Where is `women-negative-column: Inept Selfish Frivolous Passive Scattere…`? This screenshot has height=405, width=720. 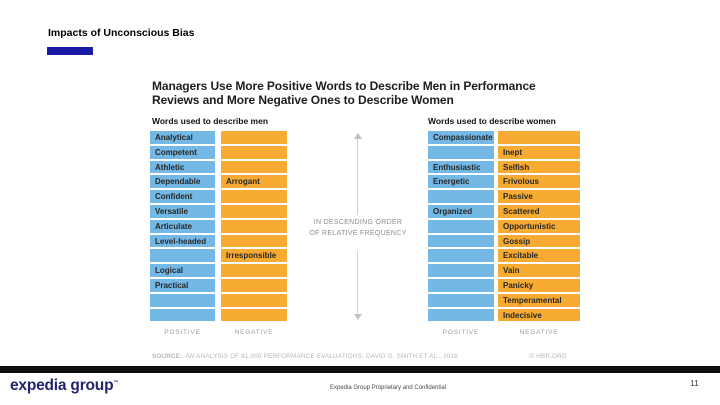 women-negative-column: Inept Selfish Frivolous Passive Scattere… is located at coordinates (539, 233).